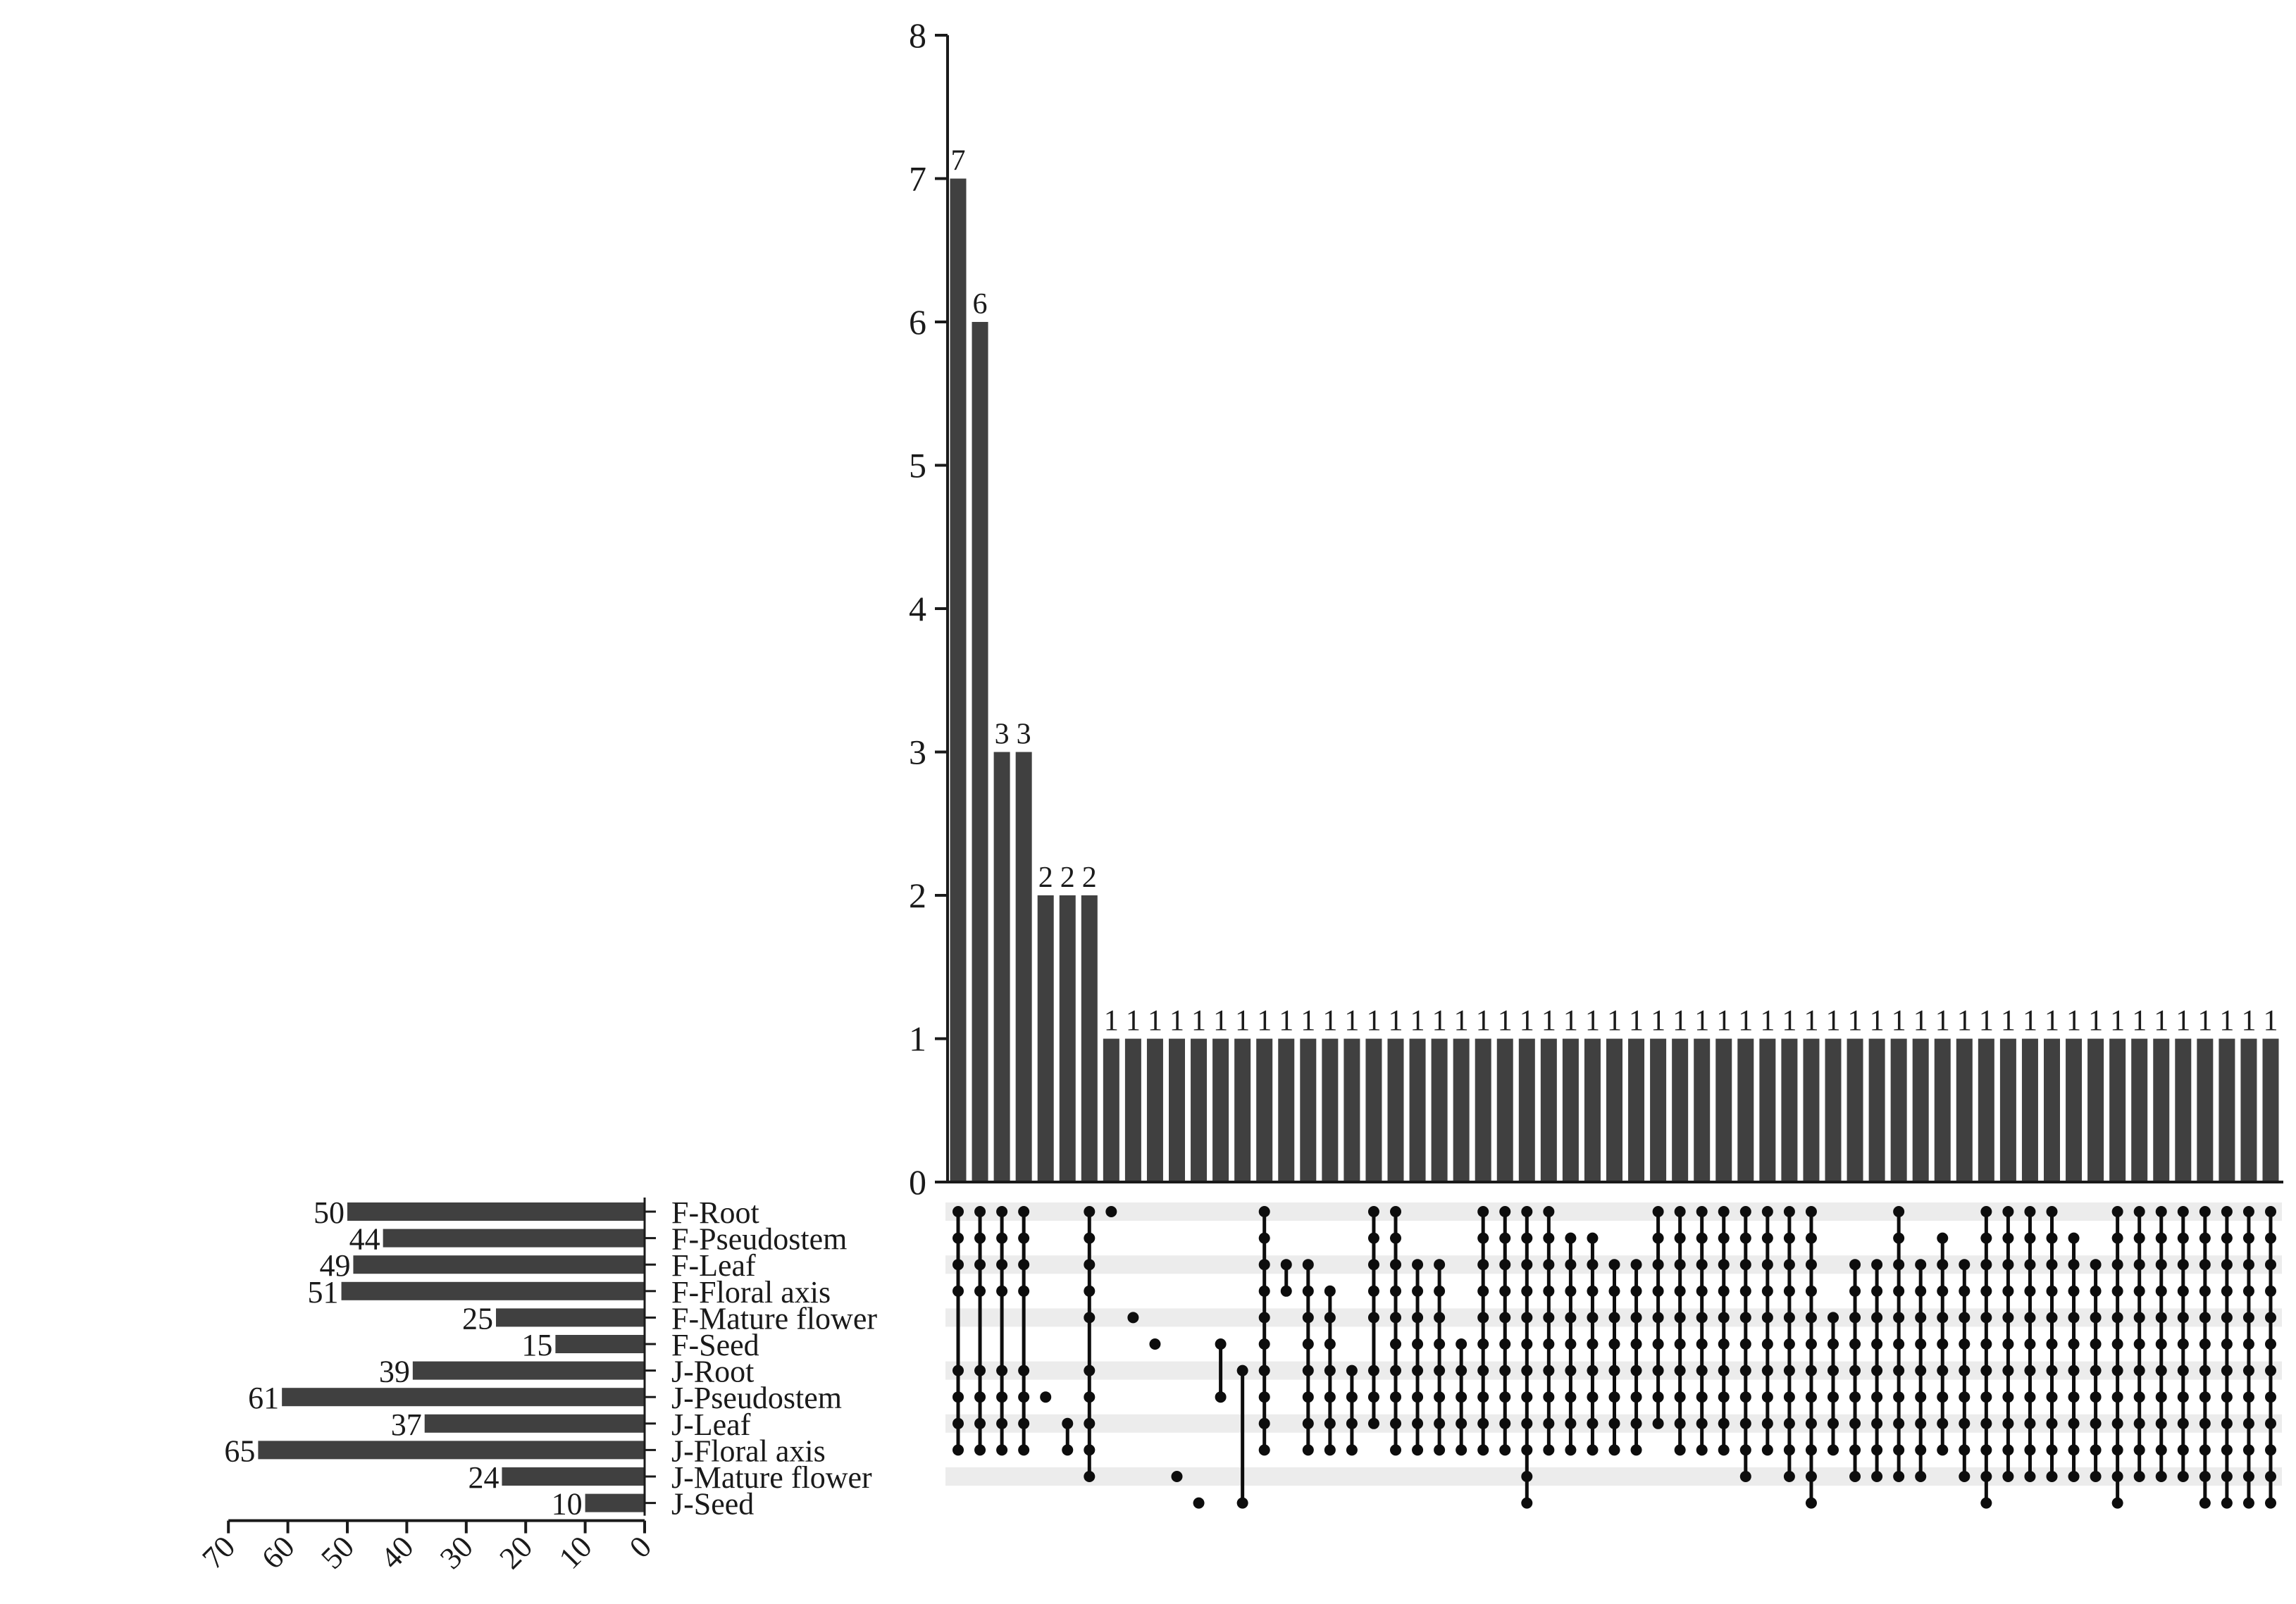  What do you see at coordinates (774, 1318) in the screenshot?
I see `set-name-f-mature-flower: F-Mature flower` at bounding box center [774, 1318].